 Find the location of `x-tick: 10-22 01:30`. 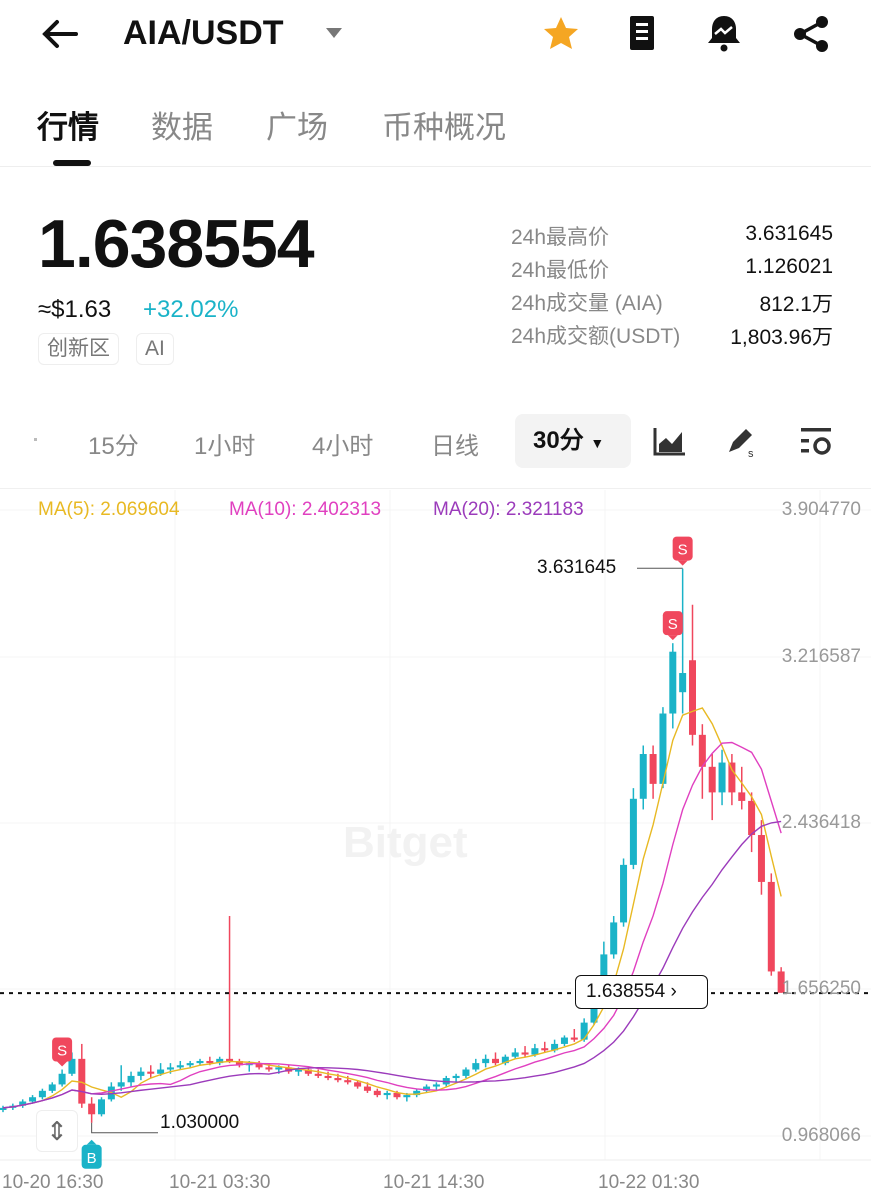

x-tick: 10-22 01:30 is located at coordinates (649, 1182).